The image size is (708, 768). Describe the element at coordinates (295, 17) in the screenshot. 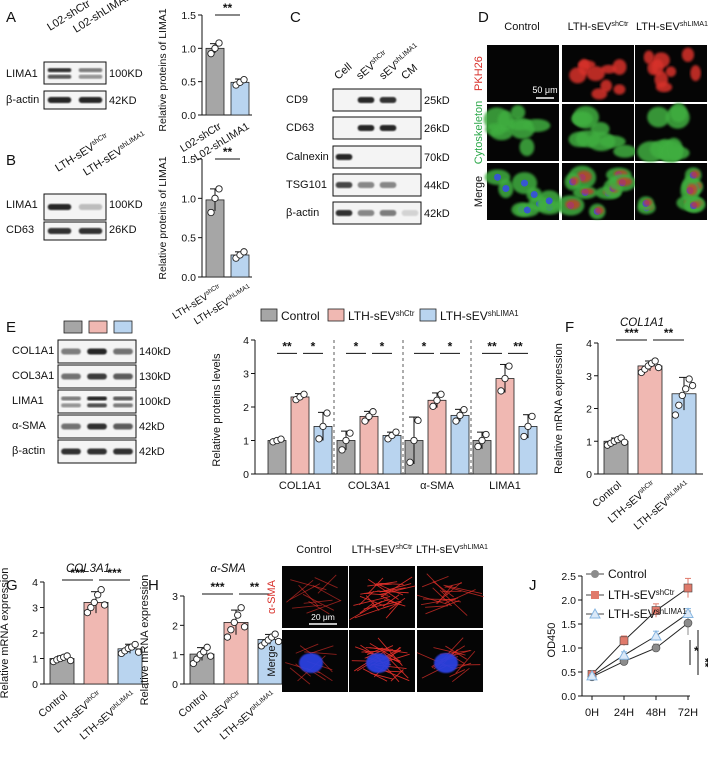

I see `panel-label-C: C` at that location.